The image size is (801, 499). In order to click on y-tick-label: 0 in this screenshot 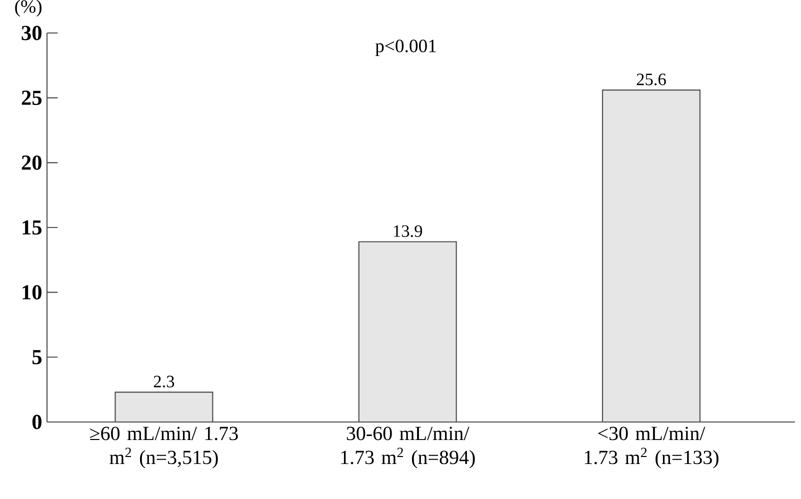, I will do `click(37, 422)`.